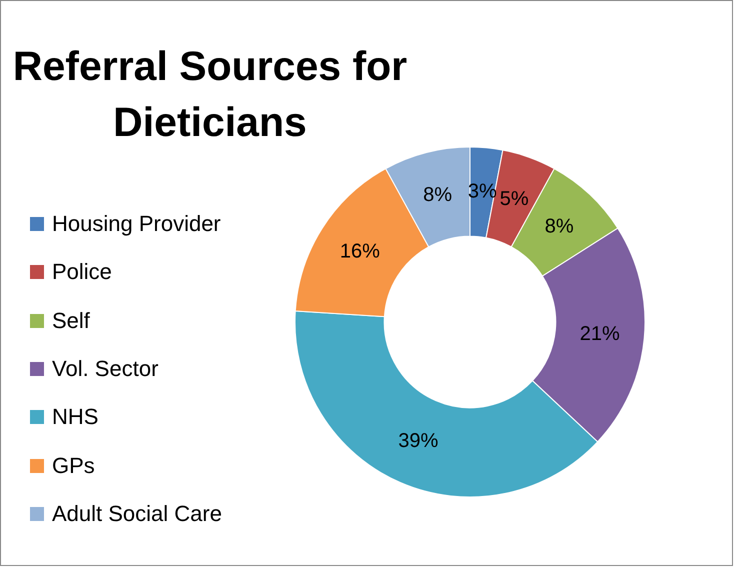 This screenshot has height=568, width=735. What do you see at coordinates (600, 333) in the screenshot?
I see `data-label: 21%` at bounding box center [600, 333].